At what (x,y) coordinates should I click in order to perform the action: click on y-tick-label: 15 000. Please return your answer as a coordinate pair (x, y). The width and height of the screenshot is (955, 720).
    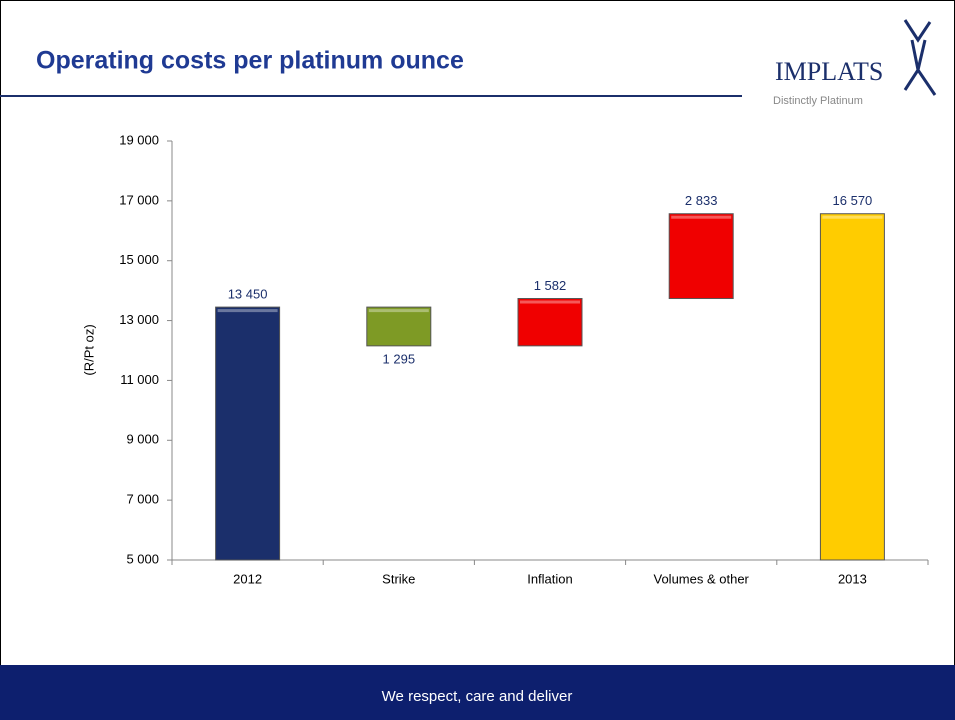
    Looking at the image, I should click on (139, 259).